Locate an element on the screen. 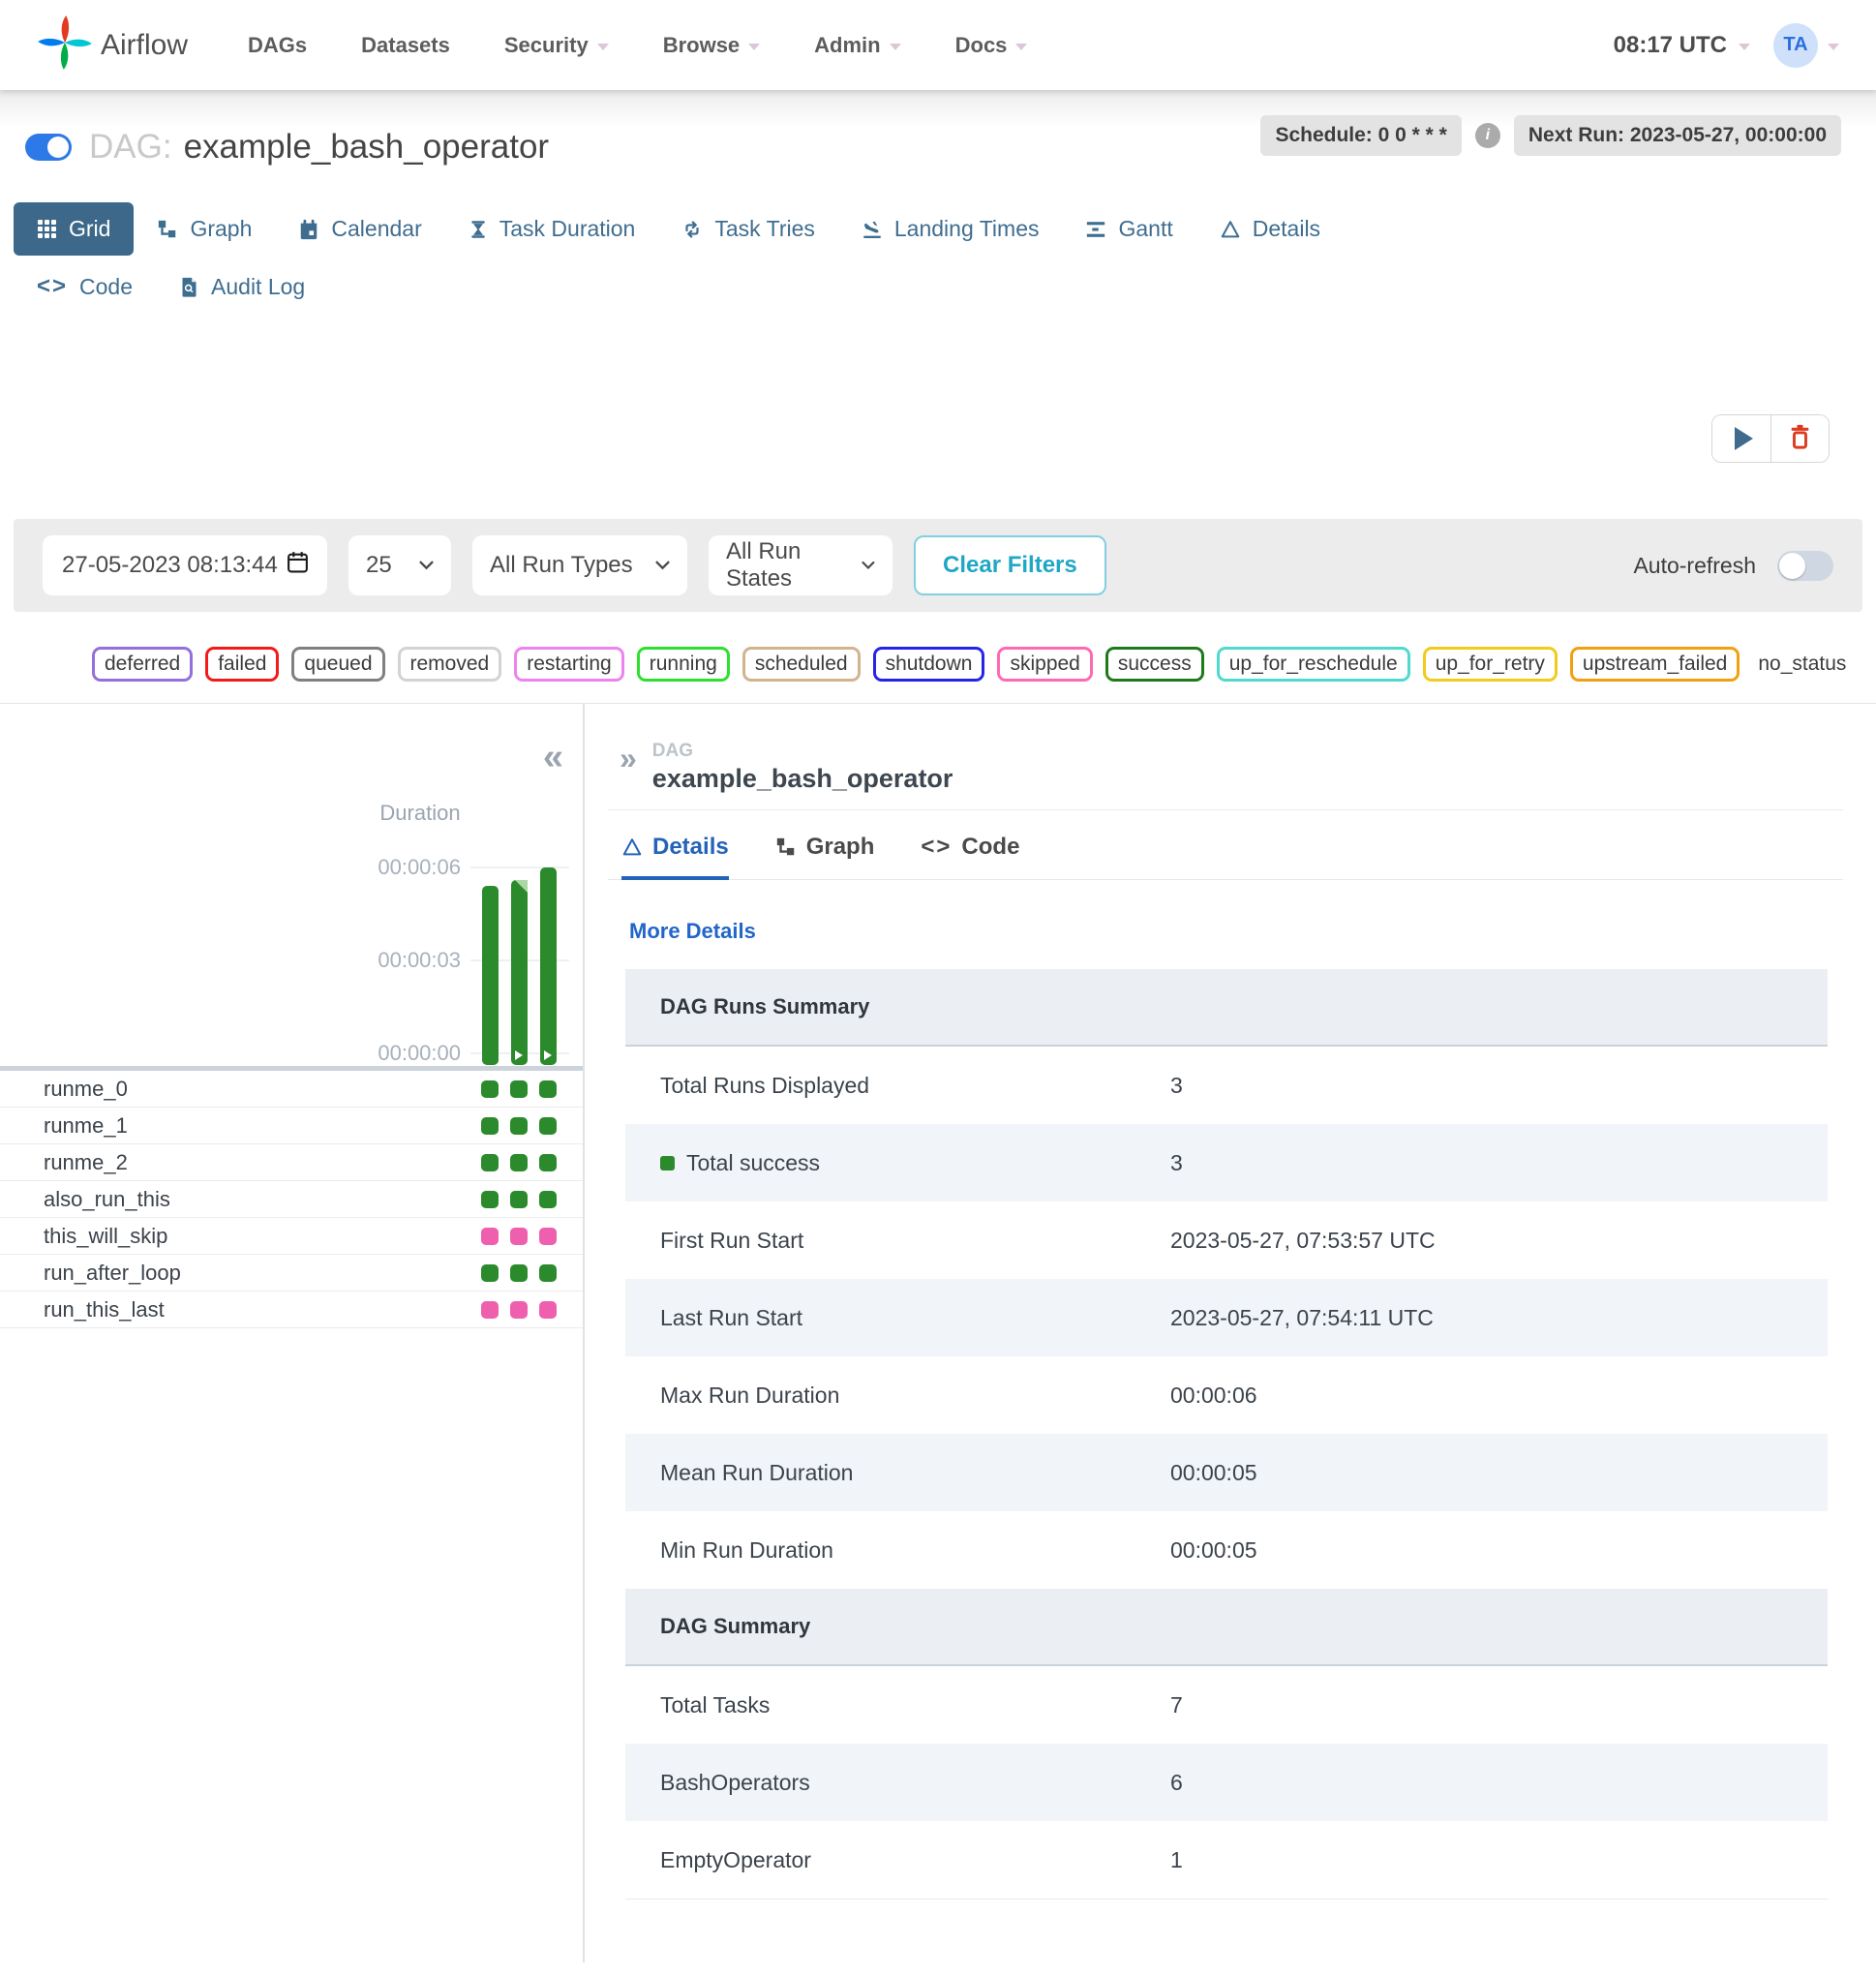 This screenshot has width=1876, height=1976. nav-item-dags: DAGs is located at coordinates (278, 44).